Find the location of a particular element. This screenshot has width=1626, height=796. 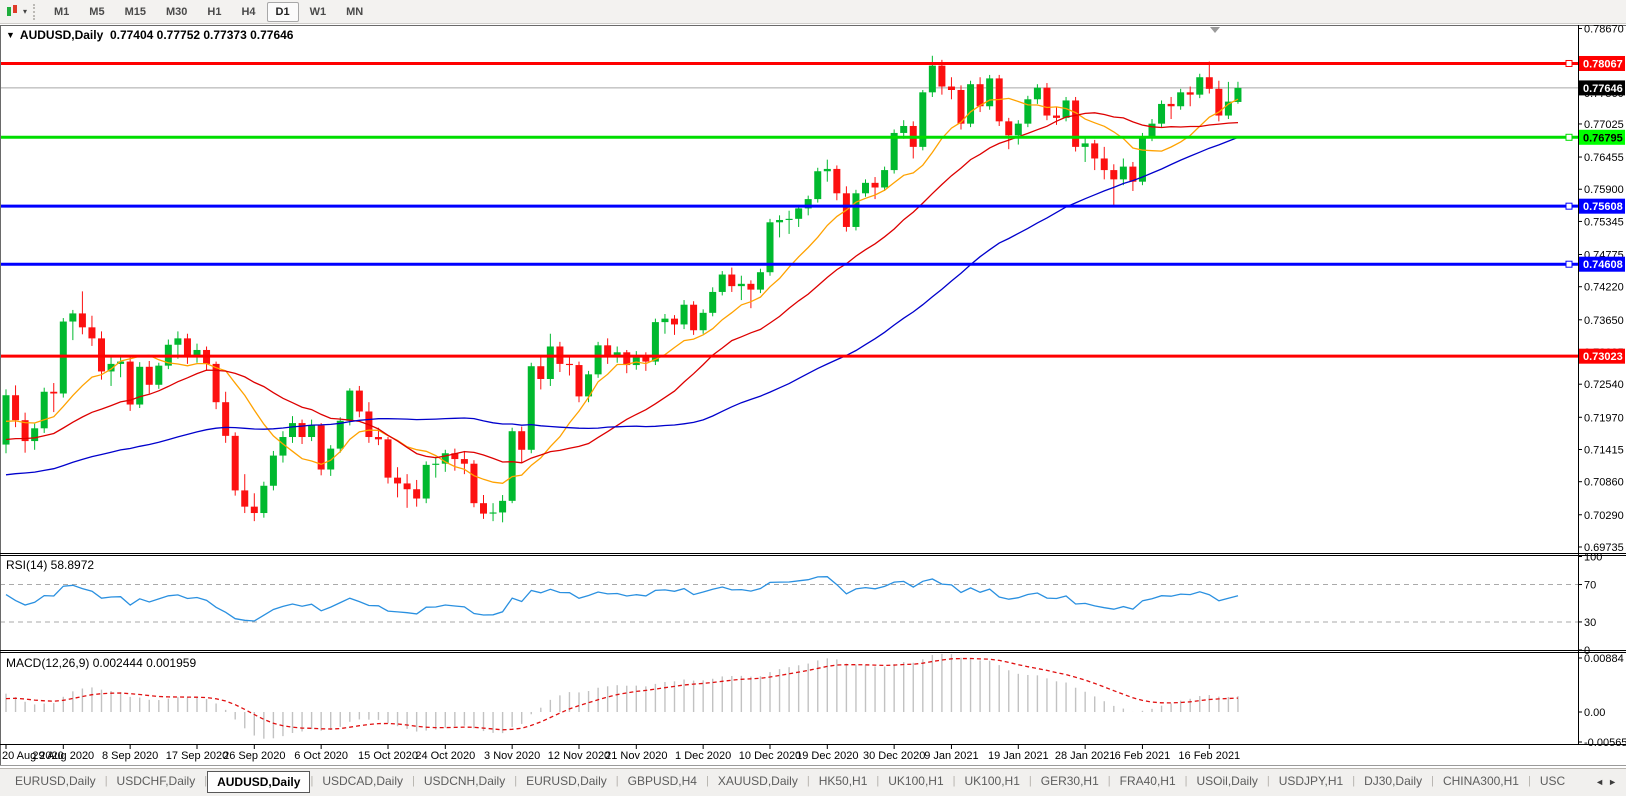

svg-text: 0.73650 is located at coordinates (1604, 321).